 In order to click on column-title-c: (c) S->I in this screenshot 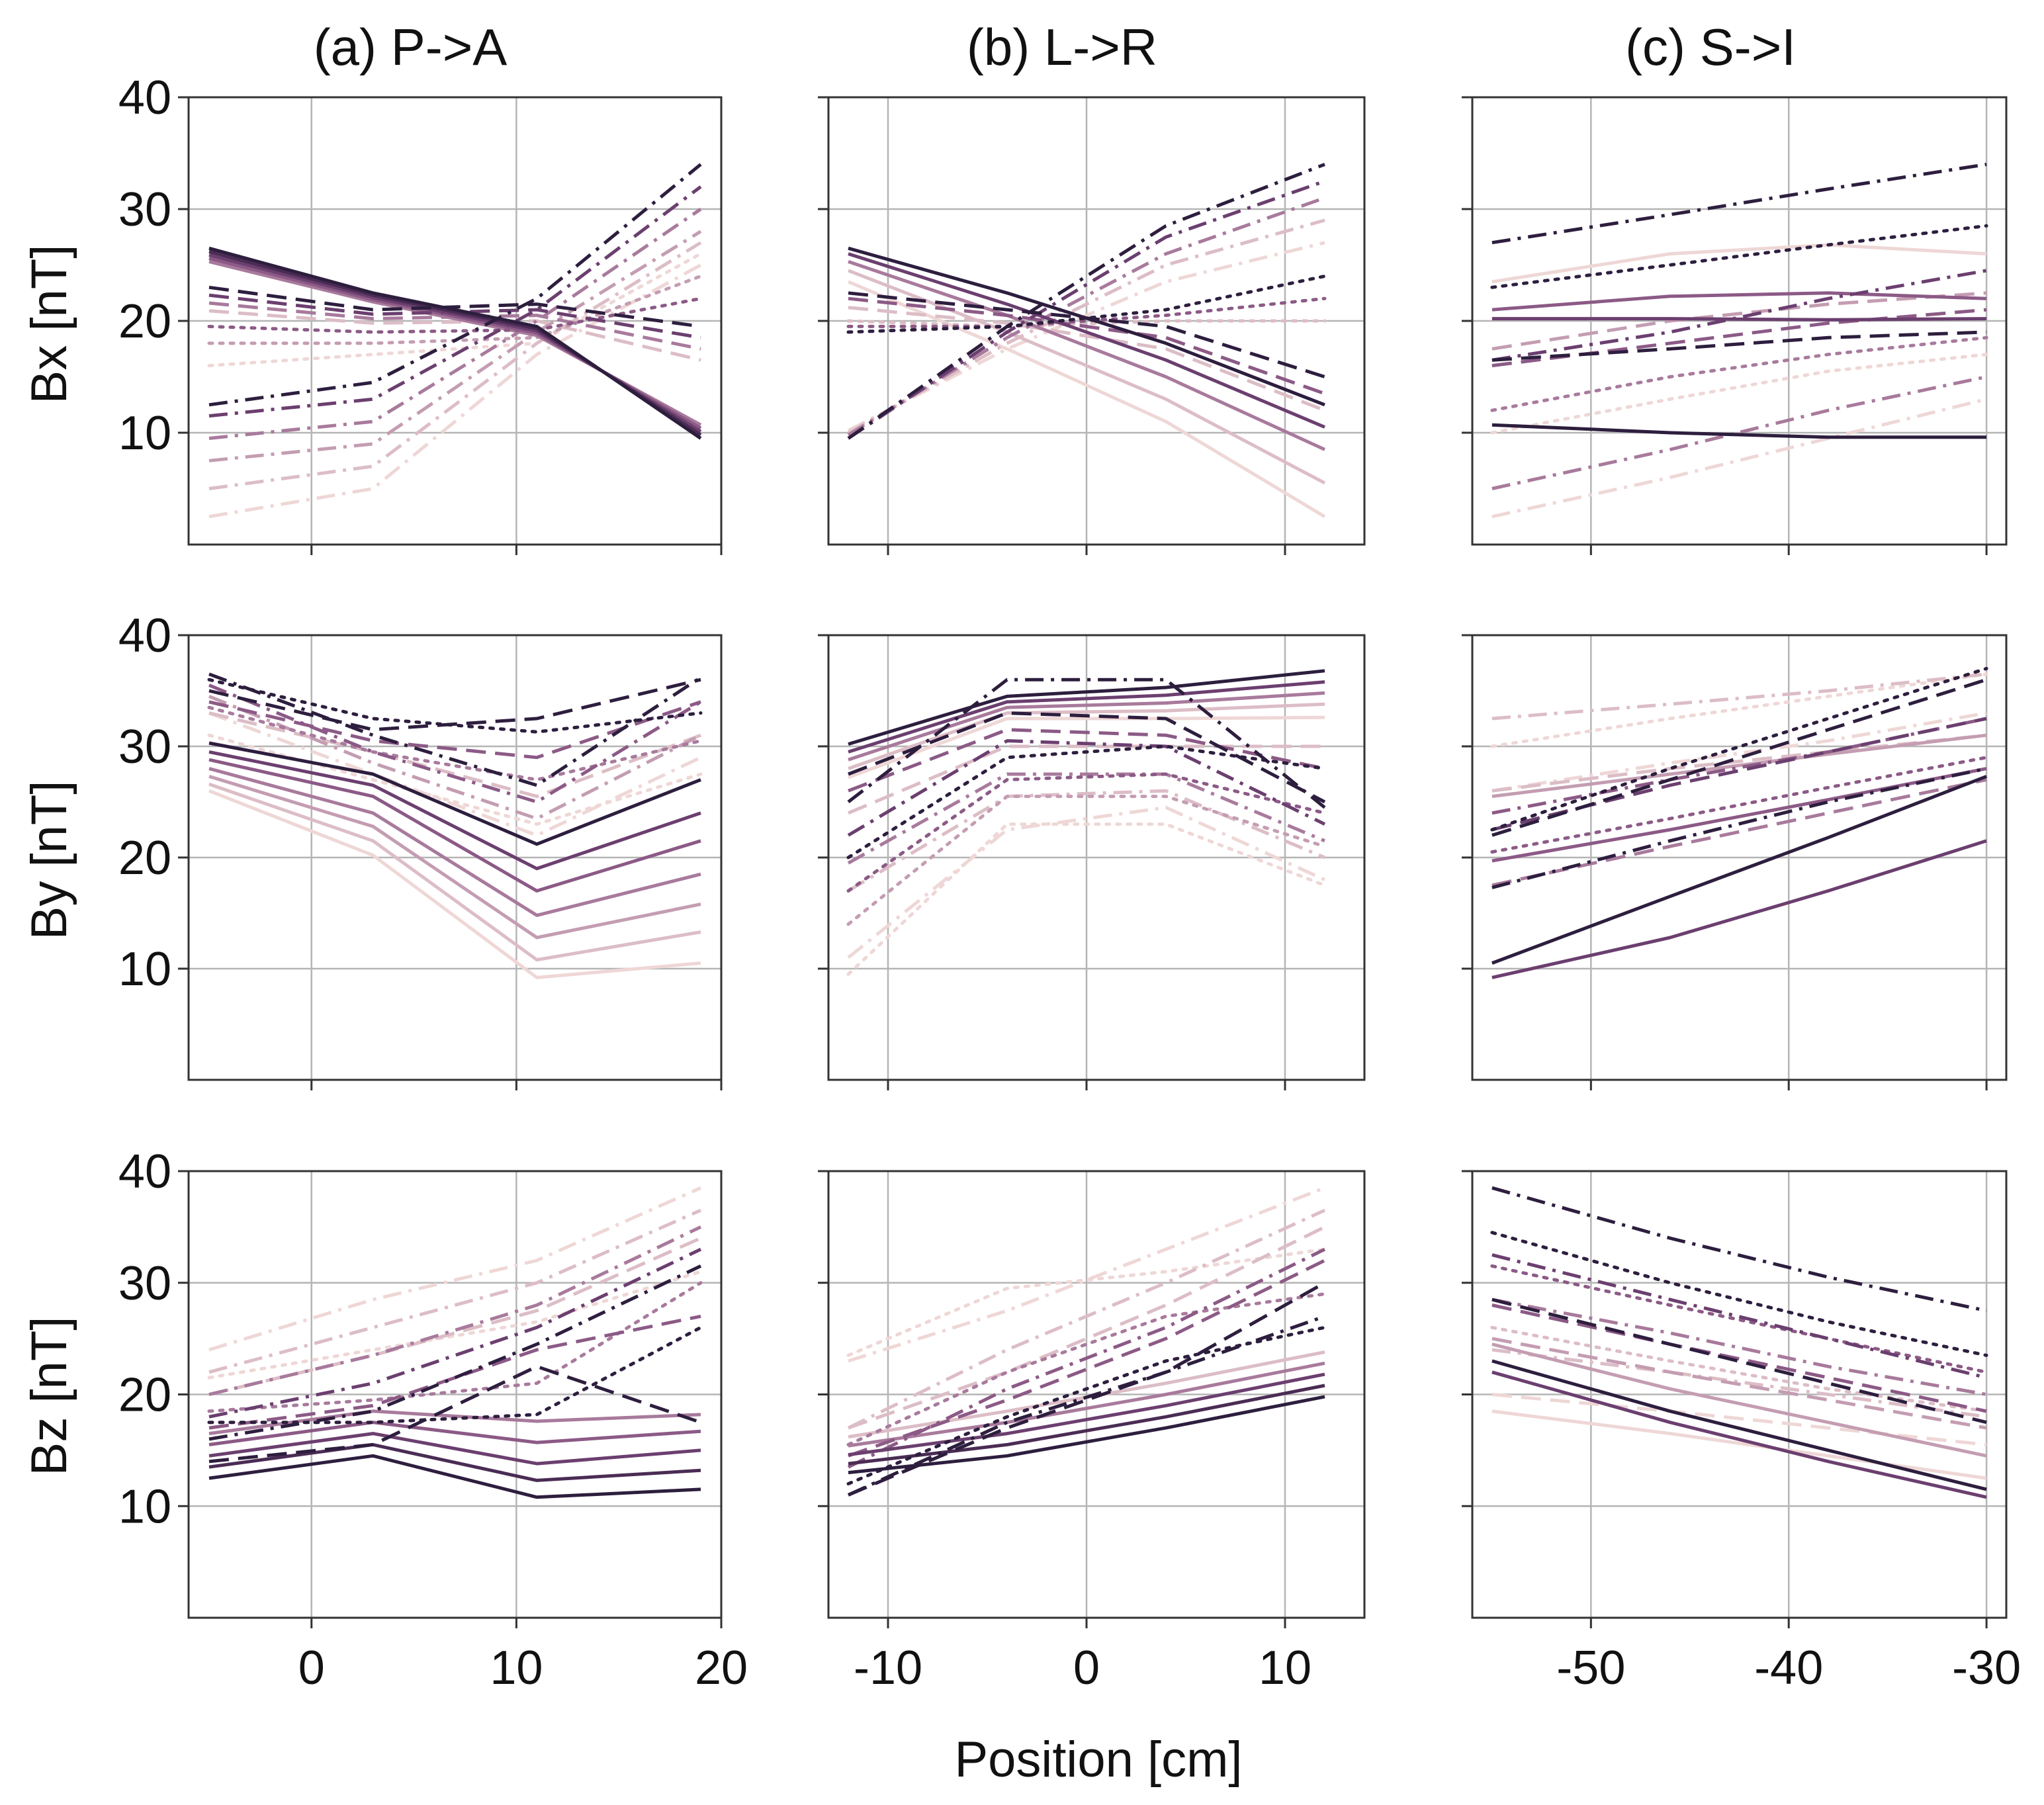, I will do `click(1710, 47)`.